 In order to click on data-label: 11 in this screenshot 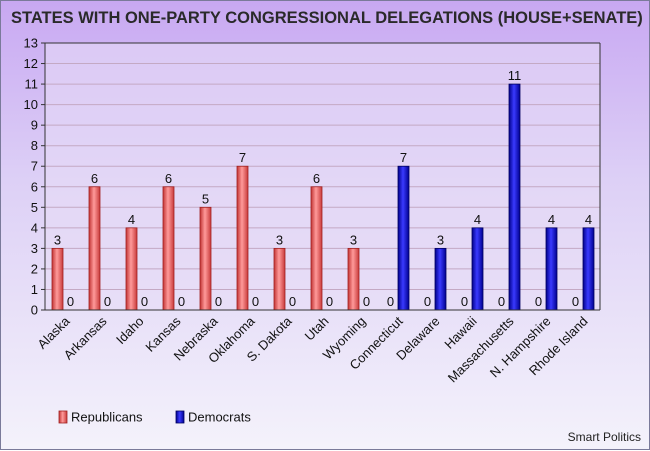, I will do `click(515, 75)`.